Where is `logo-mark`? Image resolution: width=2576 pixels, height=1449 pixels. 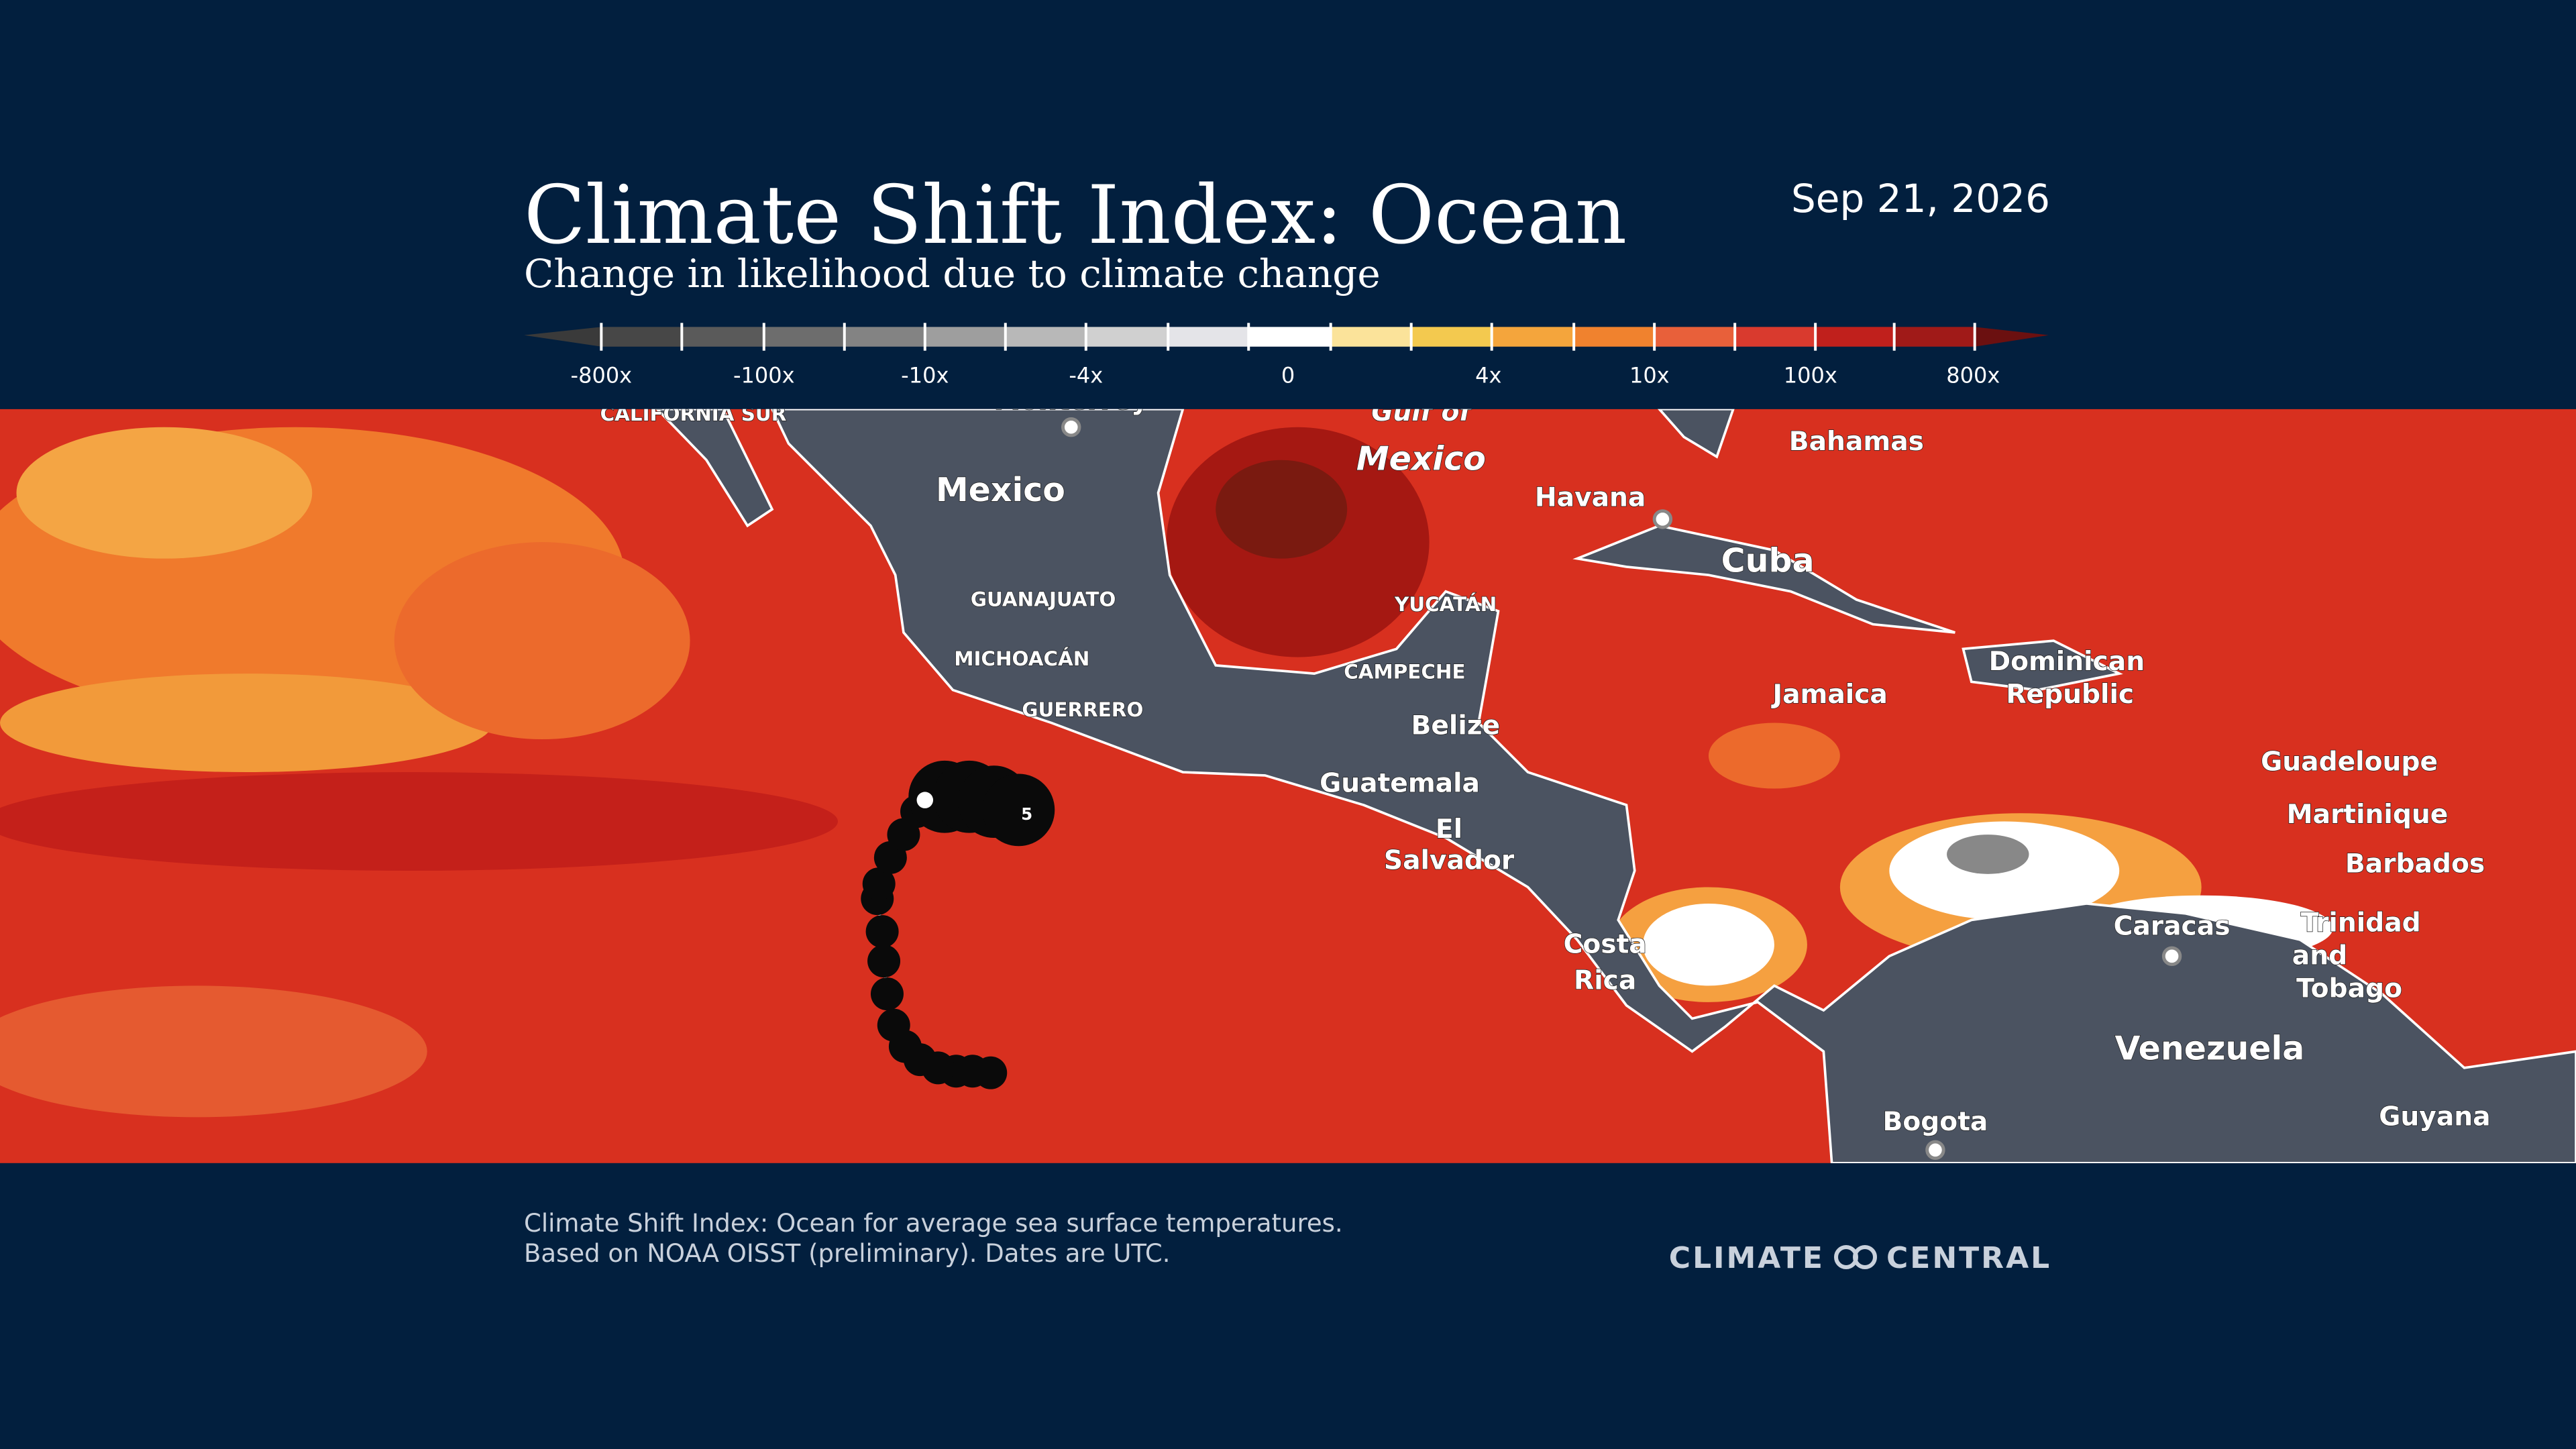 logo-mark is located at coordinates (1865, 1257).